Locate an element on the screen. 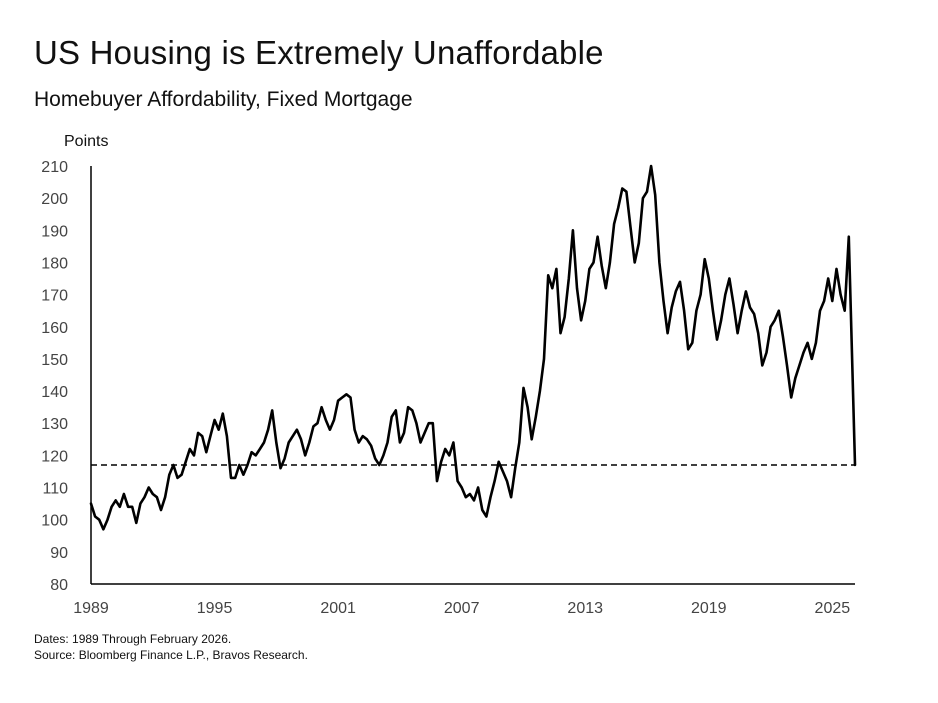 This screenshot has height=703, width=938. y-tick-label: 190 is located at coordinates (54, 231).